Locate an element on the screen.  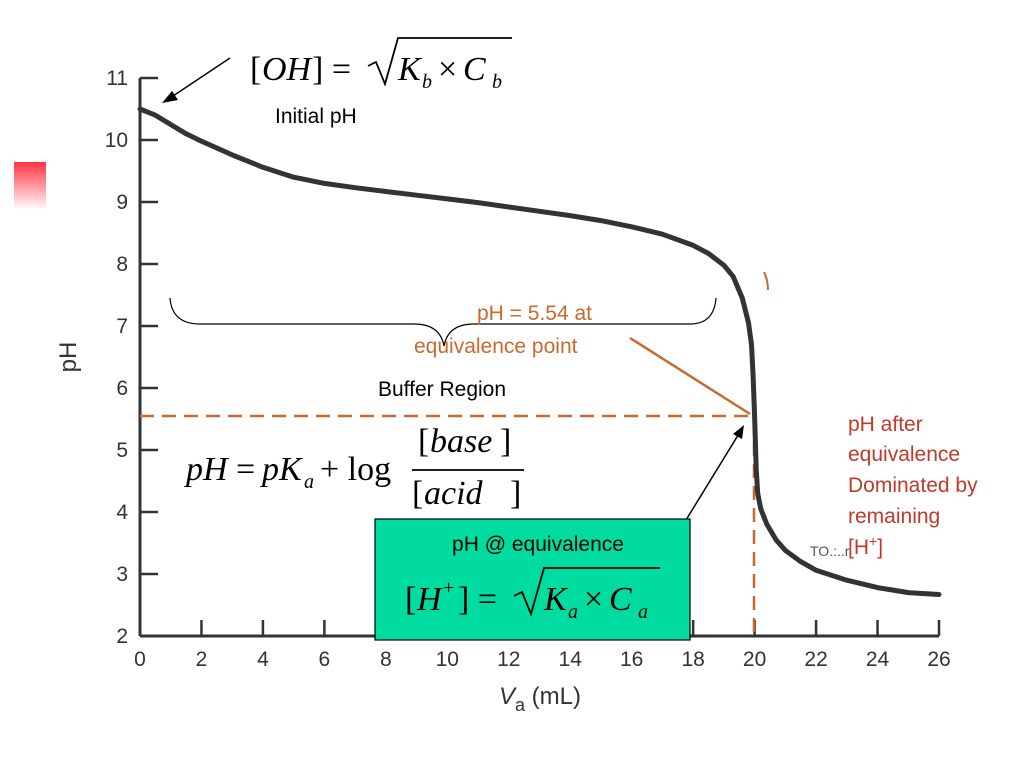
equivalence-box-title: pH @ equivalence is located at coordinates (538, 544).